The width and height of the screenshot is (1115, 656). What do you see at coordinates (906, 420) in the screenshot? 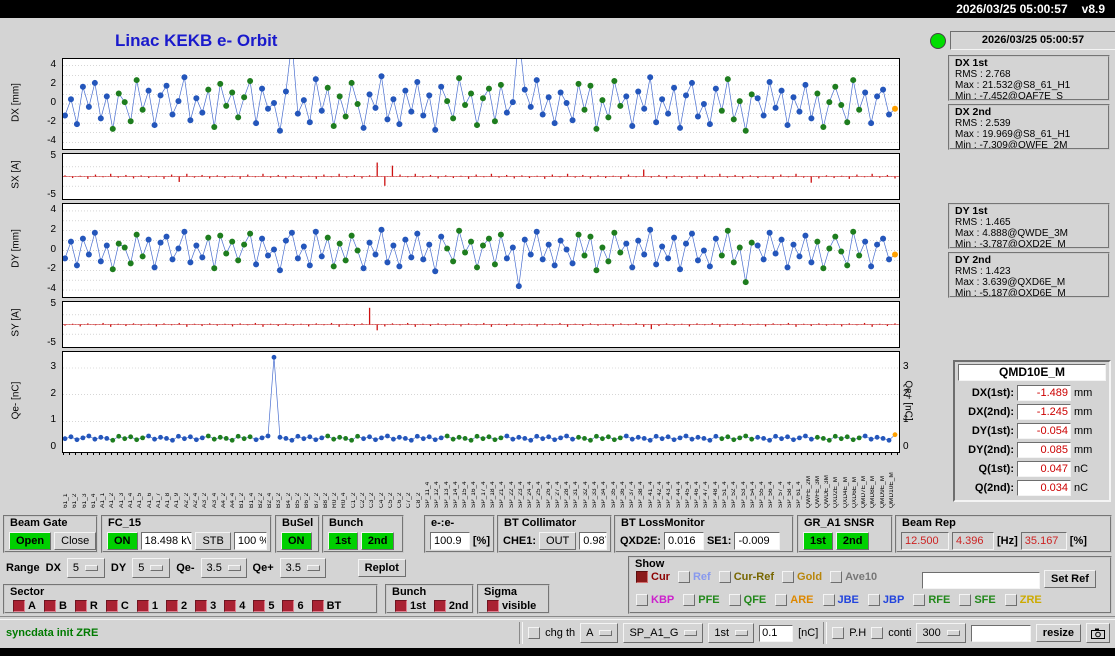
I see `y-tick-label: 1` at bounding box center [906, 420].